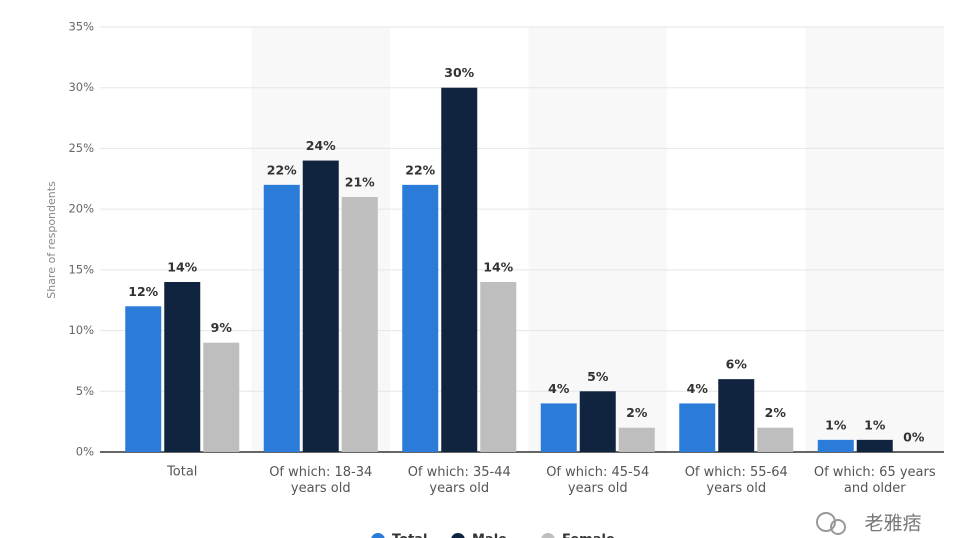 The image size is (960, 538). I want to click on value-label: 0%, so click(914, 437).